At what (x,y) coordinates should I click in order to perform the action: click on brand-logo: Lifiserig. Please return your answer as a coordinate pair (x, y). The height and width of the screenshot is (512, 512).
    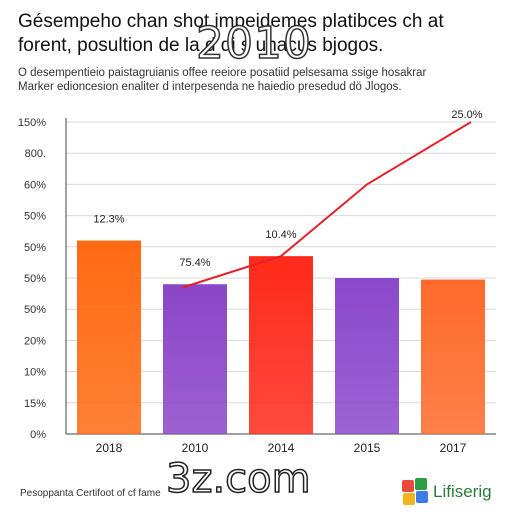
    Looking at the image, I should click on (447, 492).